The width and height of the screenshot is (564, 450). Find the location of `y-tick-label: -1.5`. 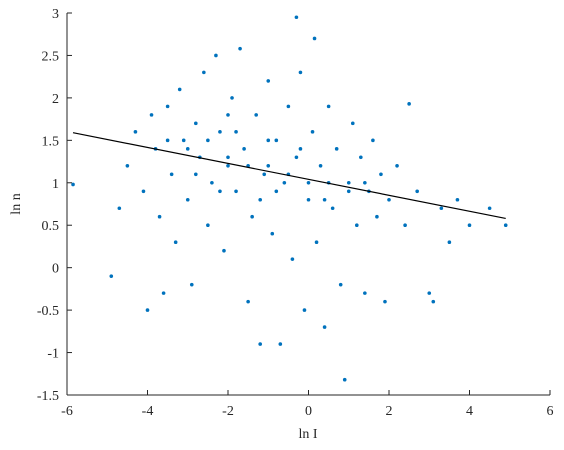

y-tick-label: -1.5 is located at coordinates (48, 396).